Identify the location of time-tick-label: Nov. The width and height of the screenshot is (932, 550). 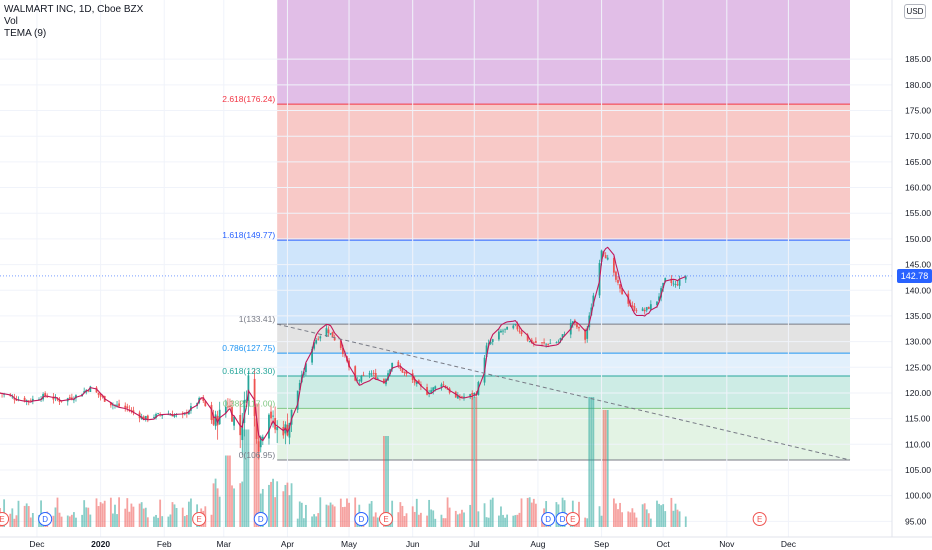
(727, 544).